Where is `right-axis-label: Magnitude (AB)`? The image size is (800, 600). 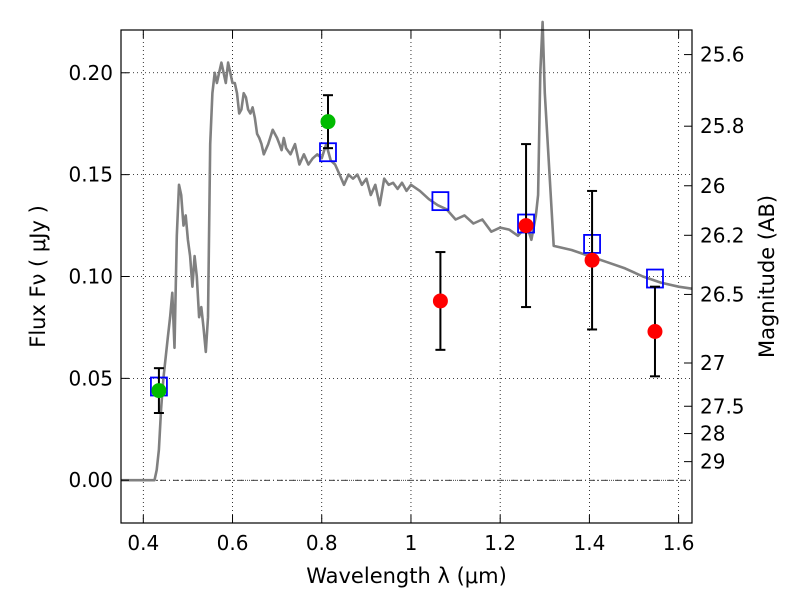
right-axis-label: Magnitude (AB) is located at coordinates (767, 276).